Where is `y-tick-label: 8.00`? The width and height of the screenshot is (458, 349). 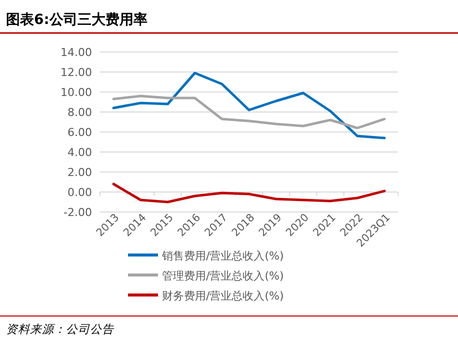
y-tick-label: 8.00 is located at coordinates (80, 112).